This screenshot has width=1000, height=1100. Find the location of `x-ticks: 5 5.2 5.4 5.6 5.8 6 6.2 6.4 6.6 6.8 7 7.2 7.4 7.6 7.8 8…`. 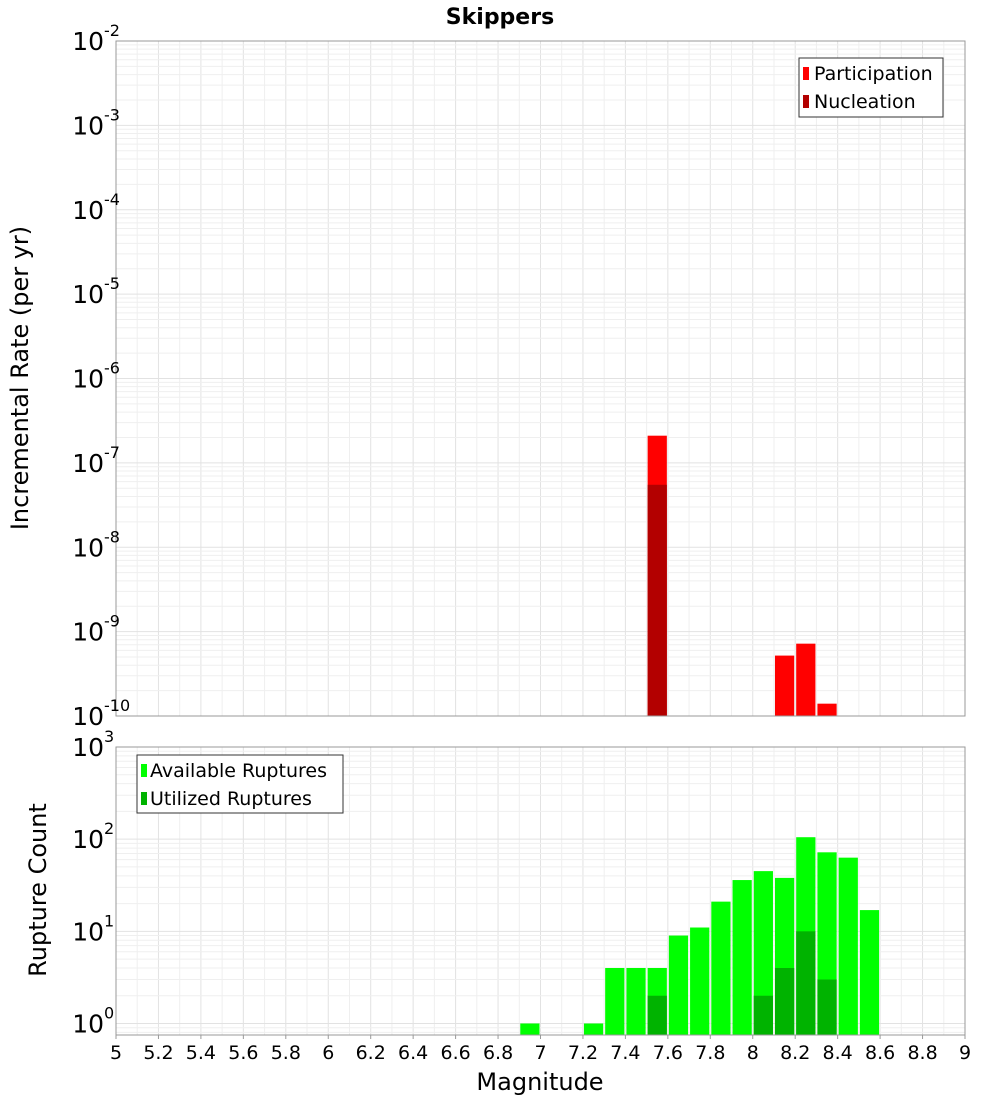

x-ticks: 5 5.2 5.4 5.6 5.8 6 6.2 6.4 6.6 6.8 7 7.2 7.4 7.6 7.8 8… is located at coordinates (540, 1049).